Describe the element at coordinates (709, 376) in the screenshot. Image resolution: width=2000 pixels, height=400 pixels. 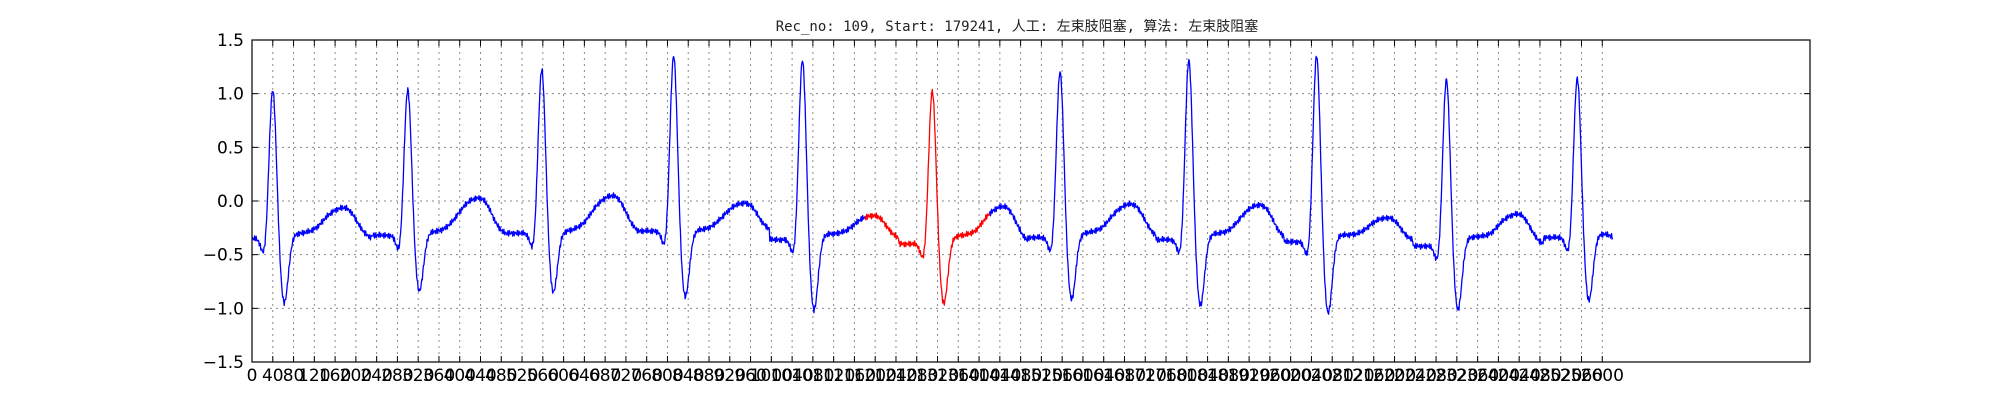
I see `x-tick-label: 880` at that location.